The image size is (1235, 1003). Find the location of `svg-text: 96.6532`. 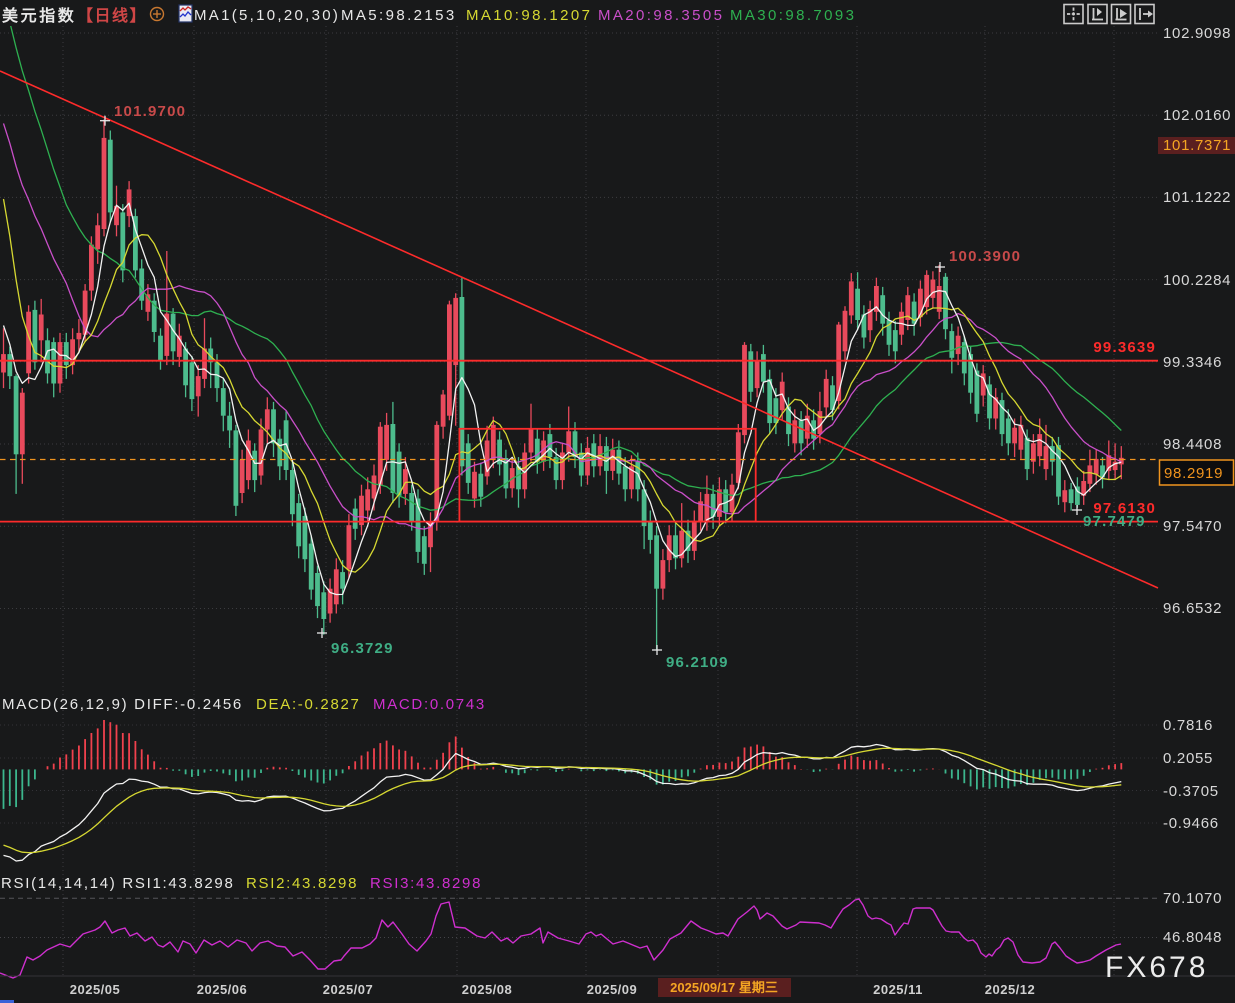

svg-text: 96.6532 is located at coordinates (1192, 608).